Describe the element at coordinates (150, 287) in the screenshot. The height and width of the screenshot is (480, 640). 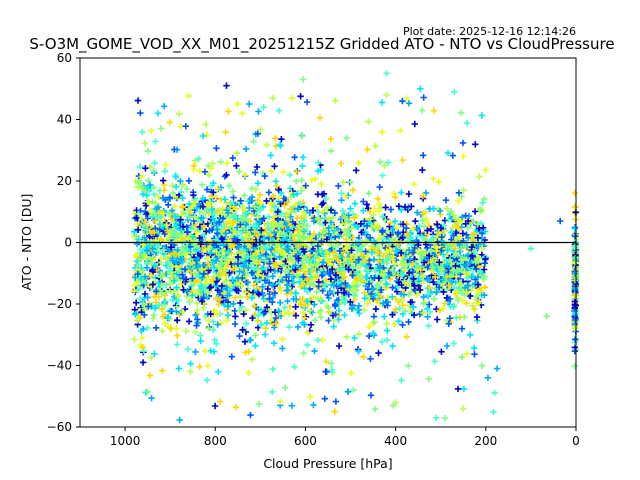
I see `data-point-1960` at that location.